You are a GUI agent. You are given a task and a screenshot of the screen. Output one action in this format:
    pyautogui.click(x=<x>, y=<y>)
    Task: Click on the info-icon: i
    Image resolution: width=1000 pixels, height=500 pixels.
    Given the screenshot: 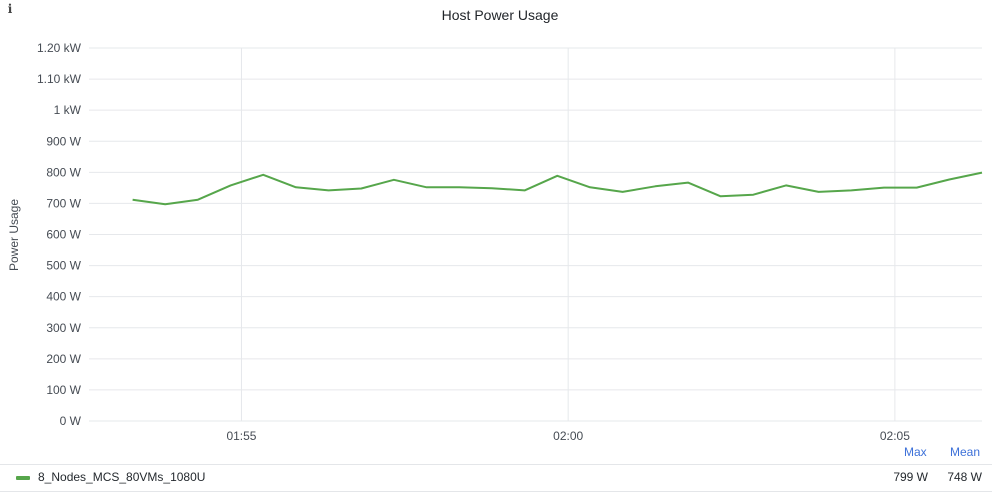 What is the action you would take?
    pyautogui.click(x=10, y=9)
    